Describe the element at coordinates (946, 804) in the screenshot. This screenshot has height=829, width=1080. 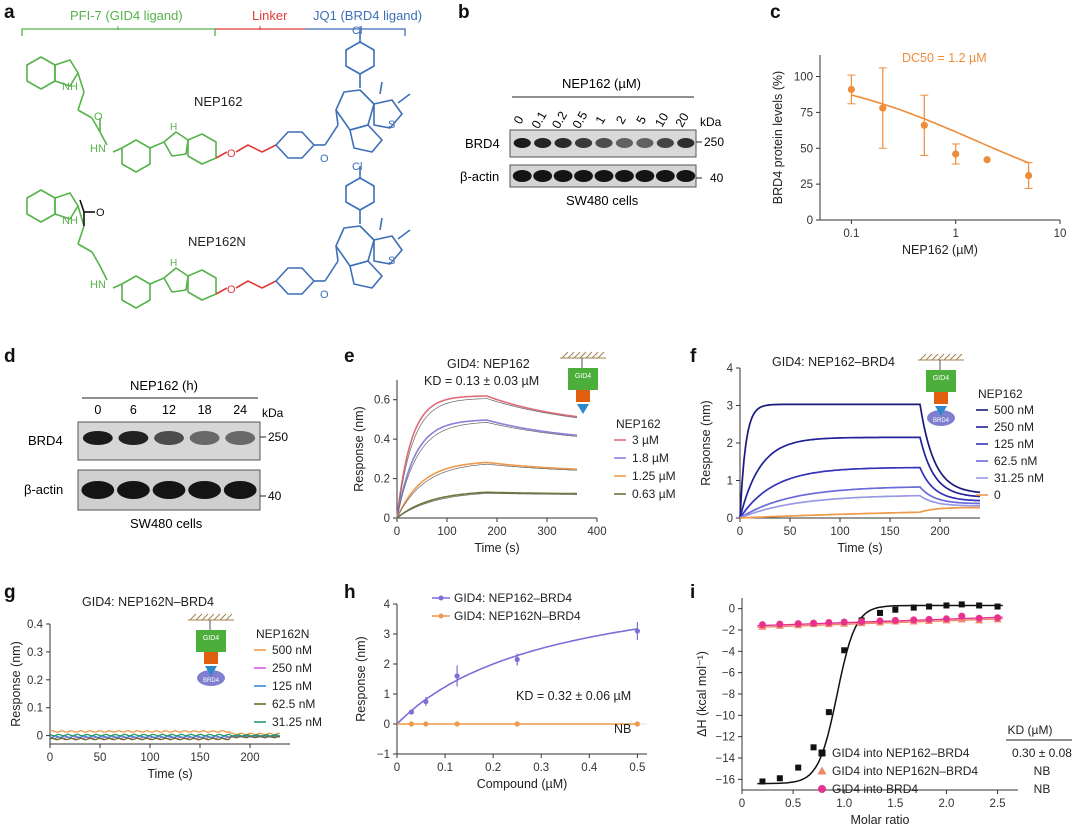
I see `x-tick-label: 2.0` at that location.